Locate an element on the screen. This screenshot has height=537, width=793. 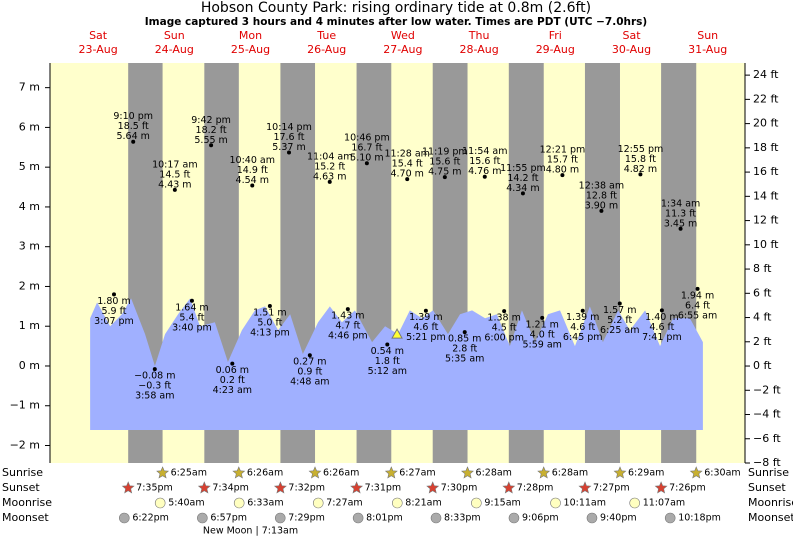
extreme-label: 4:48 am is located at coordinates (309, 382).